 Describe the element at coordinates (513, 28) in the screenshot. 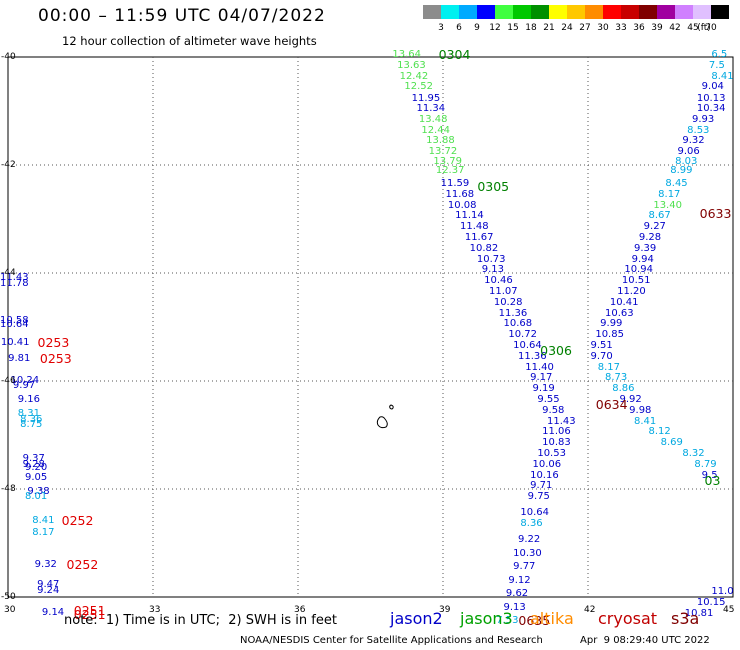

I see `legend-label: 15` at that location.